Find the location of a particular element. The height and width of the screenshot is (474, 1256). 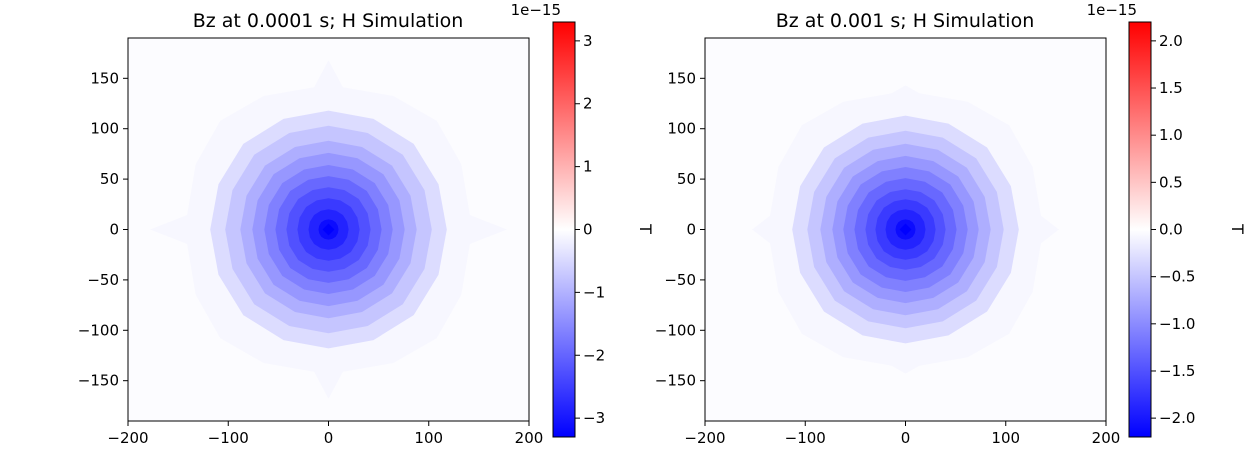

colorbar-tick-label: −1 is located at coordinates (594, 292).